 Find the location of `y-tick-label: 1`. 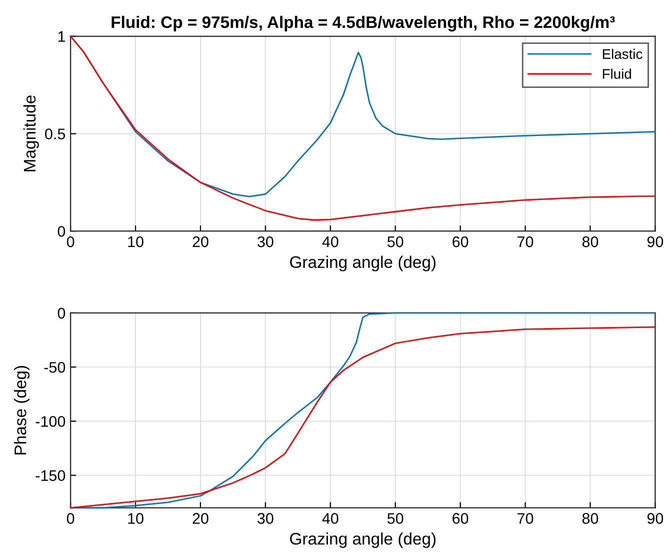

y-tick-label: 1 is located at coordinates (61, 36).